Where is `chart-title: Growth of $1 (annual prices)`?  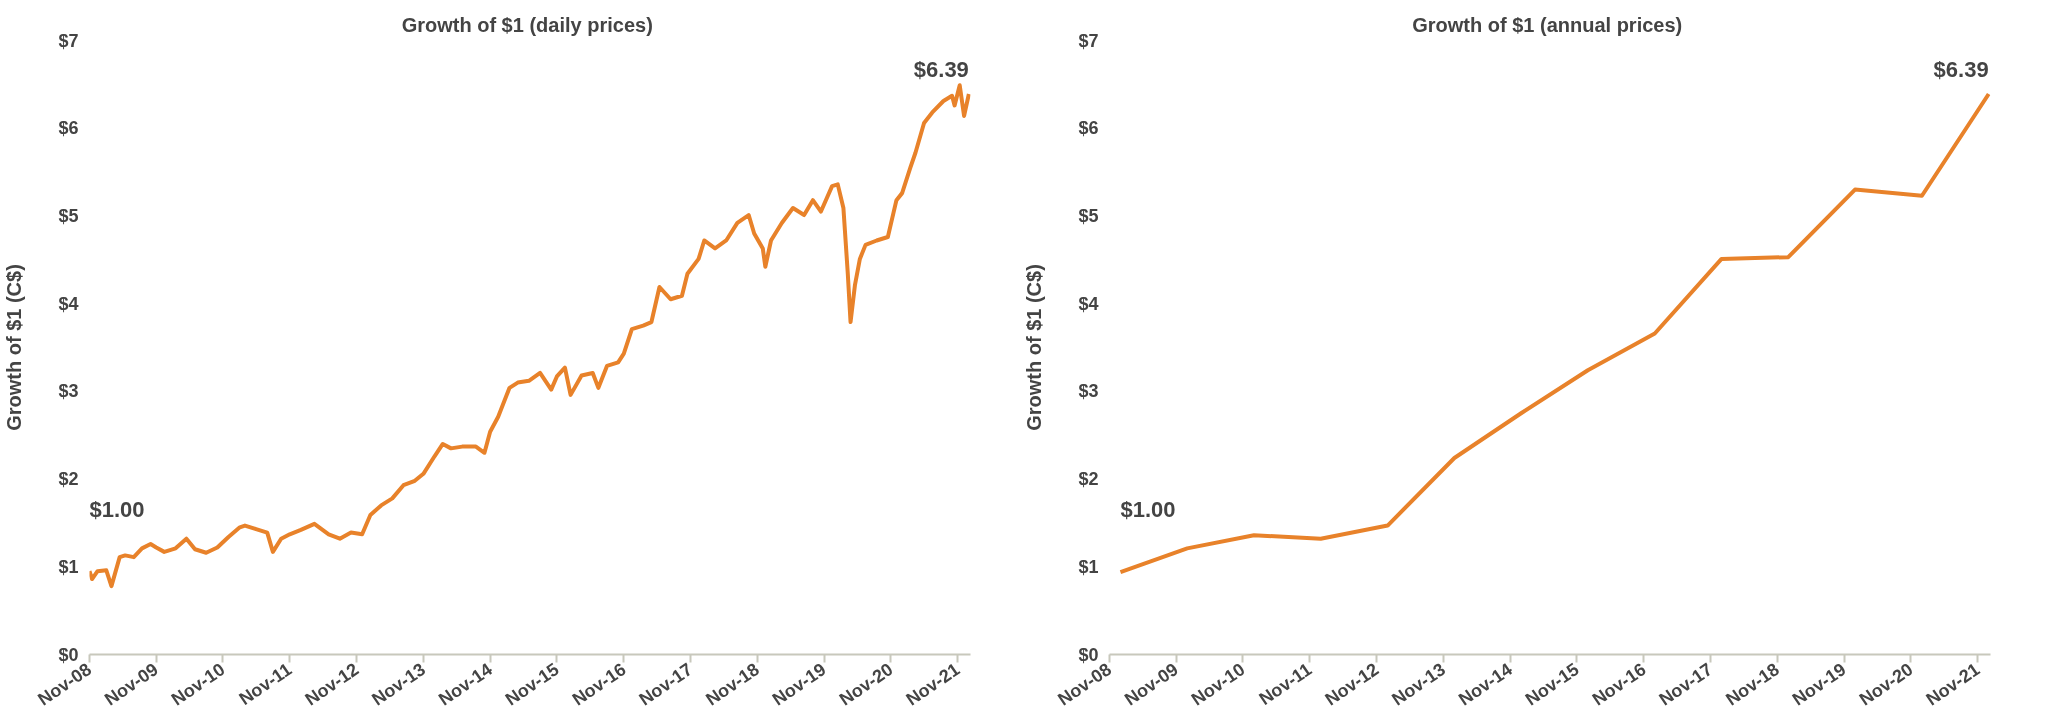
chart-title: Growth of $1 (annual prices) is located at coordinates (1547, 24).